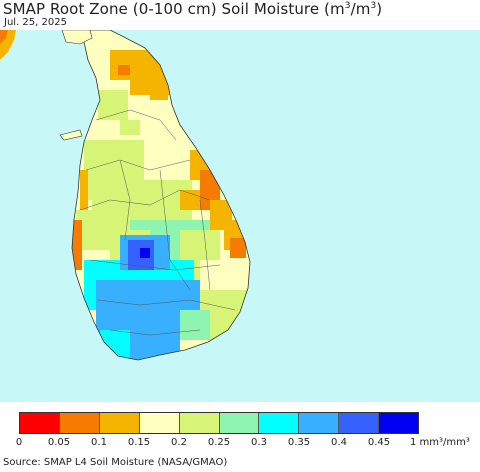 Image resolution: width=480 pixels, height=472 pixels. I want to click on colorbar-tick-label: 0.25, so click(219, 442).